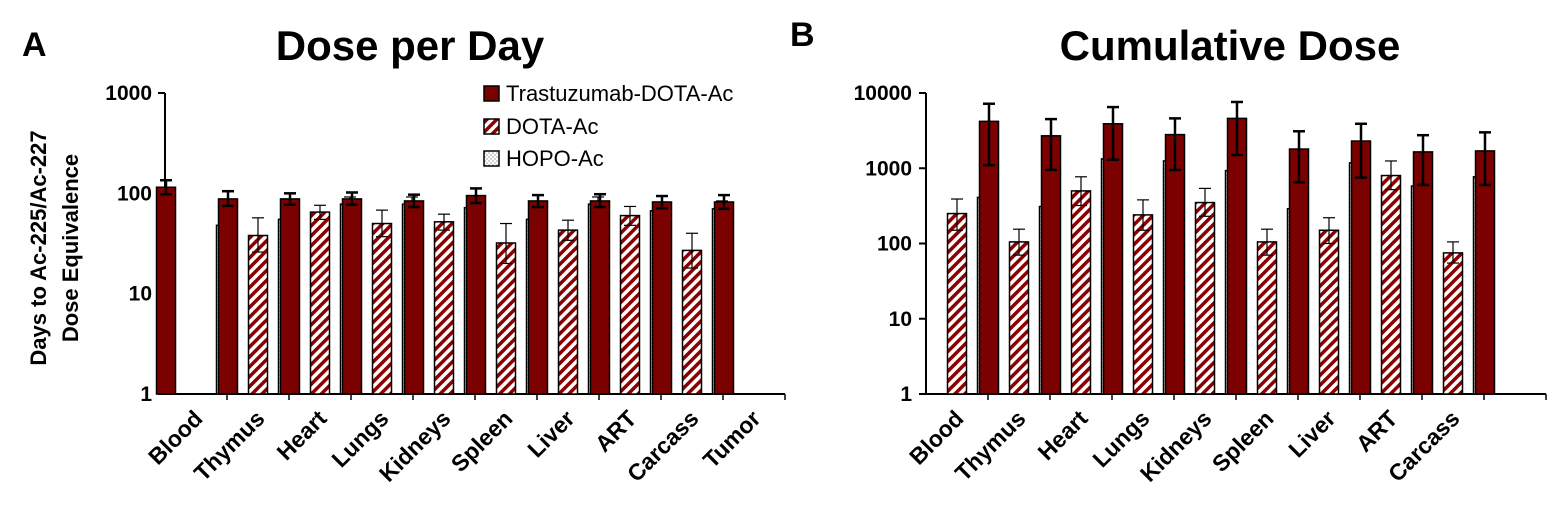 This screenshot has height=509, width=1566. Describe the element at coordinates (54, 247) in the screenshot. I see `panel-a-y-label: Days to Ac-225/Ac-227 Dose Equivalence` at that location.